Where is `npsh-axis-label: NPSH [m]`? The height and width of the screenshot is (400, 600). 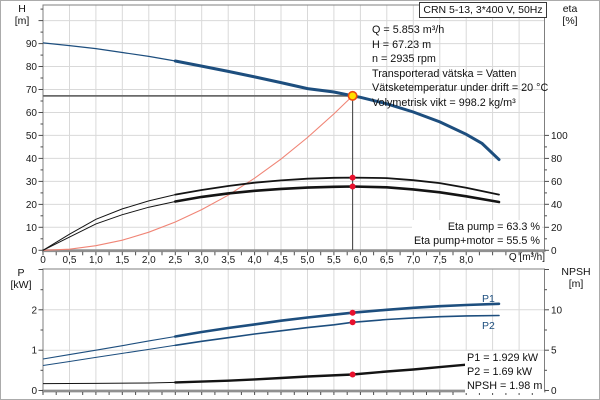 npsh-axis-label: NPSH [m] is located at coordinates (576, 278).